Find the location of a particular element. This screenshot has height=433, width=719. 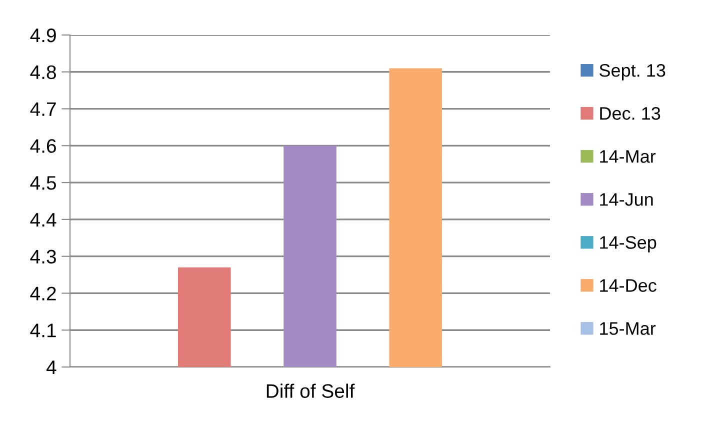

legend-label: 14-Mar is located at coordinates (628, 156).